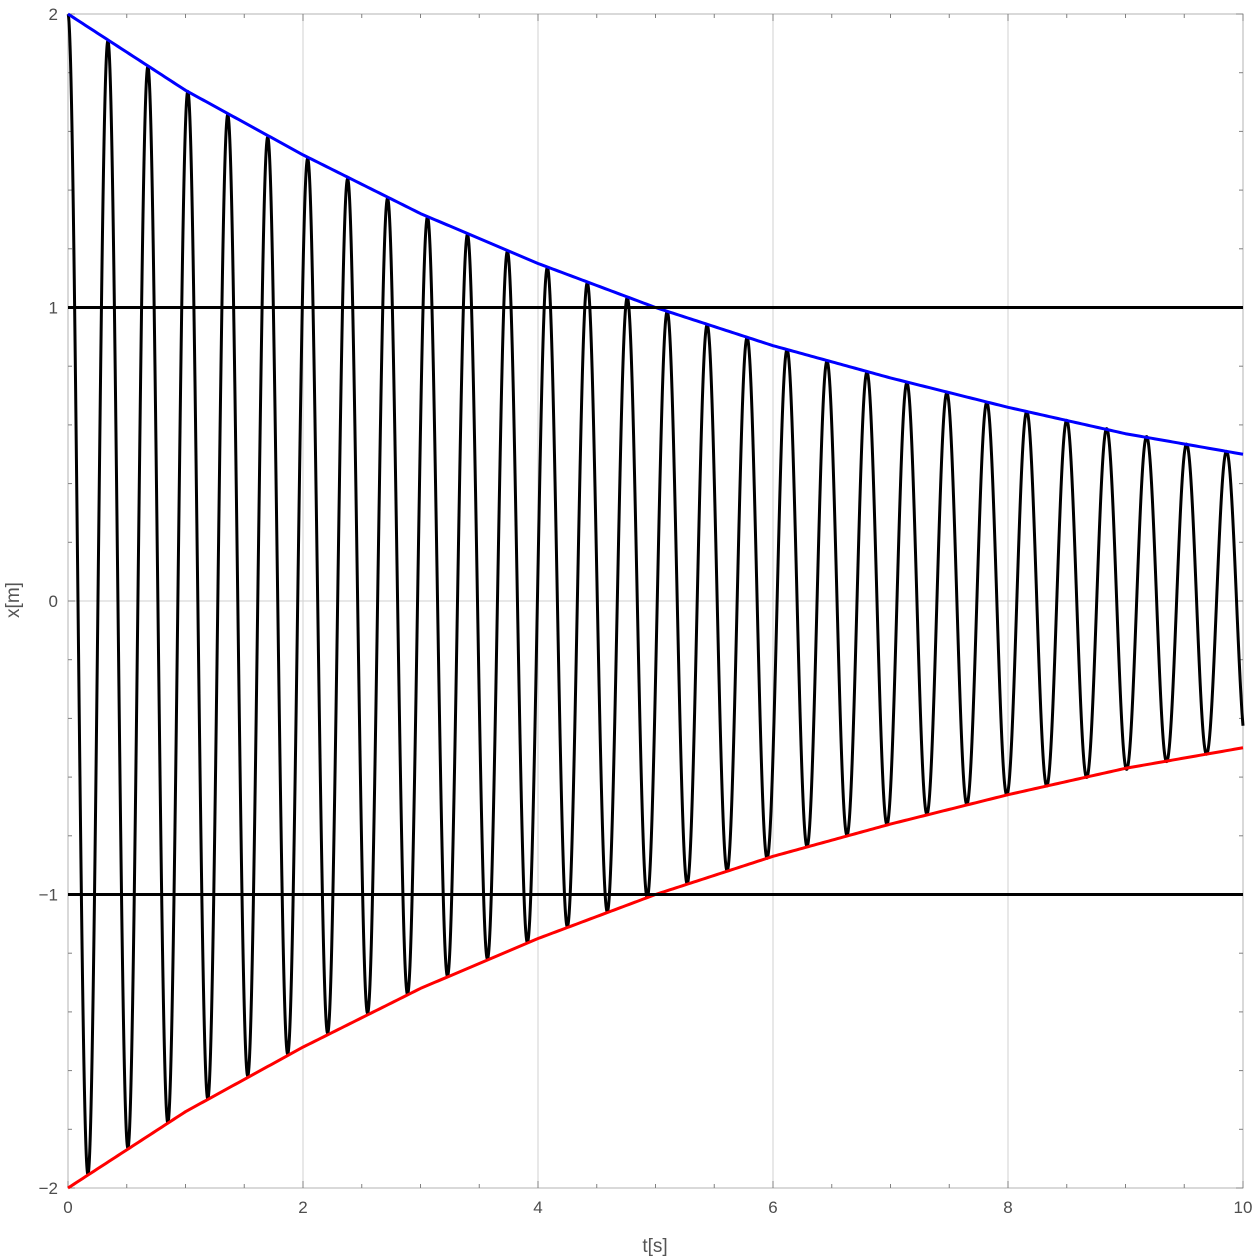  Describe the element at coordinates (53, 14) in the screenshot. I see `y-tick-label: 2` at that location.